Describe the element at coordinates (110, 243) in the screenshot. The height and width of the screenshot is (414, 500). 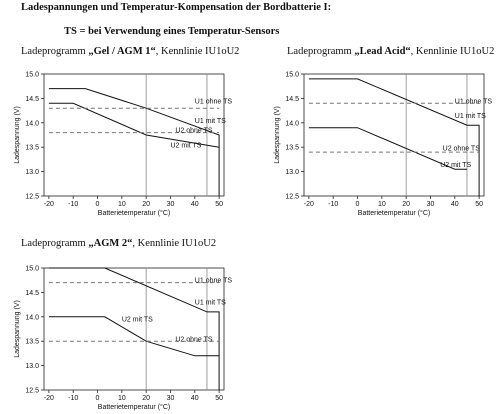
I see `chart-title-program: „AGM 2“` at that location.